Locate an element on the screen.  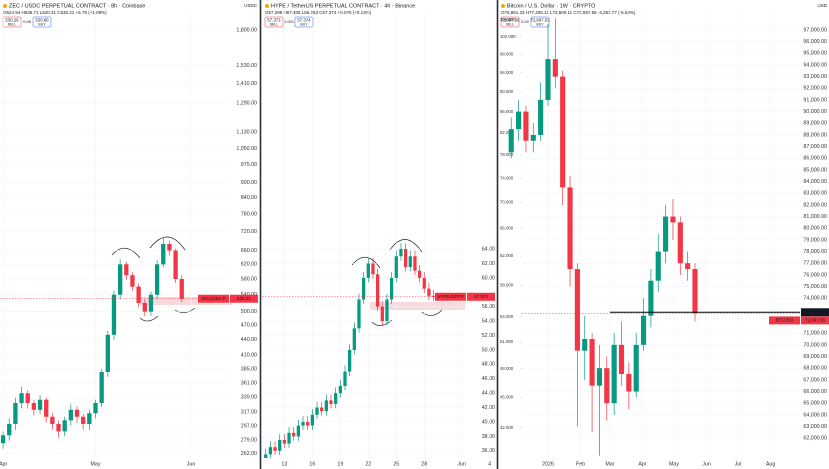
y-tick-label: 440.00 is located at coordinates (249, 340).